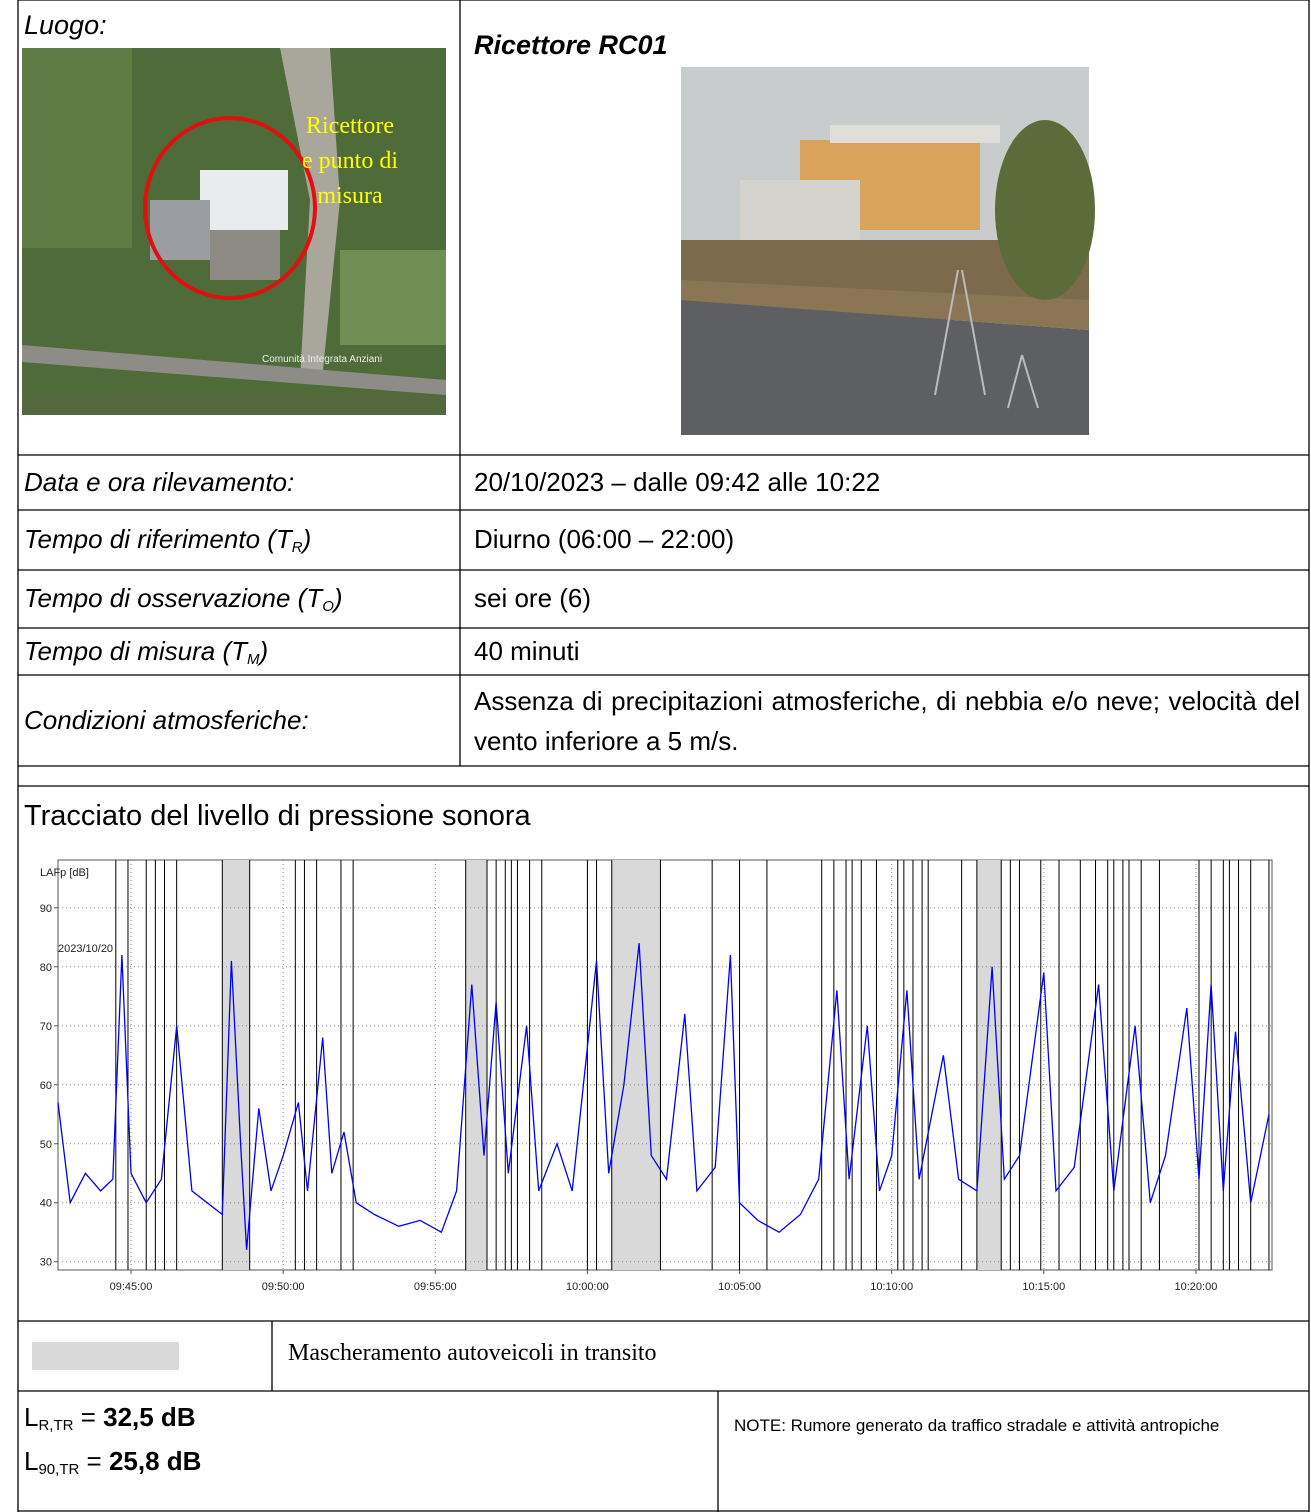  I want to click on row-label: Tempo di misura (TM), so click(146, 652).